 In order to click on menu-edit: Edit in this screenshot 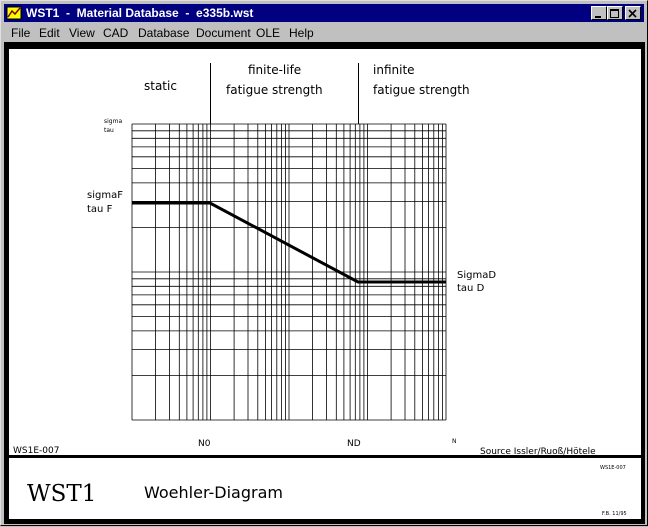, I will do `click(49, 33)`.